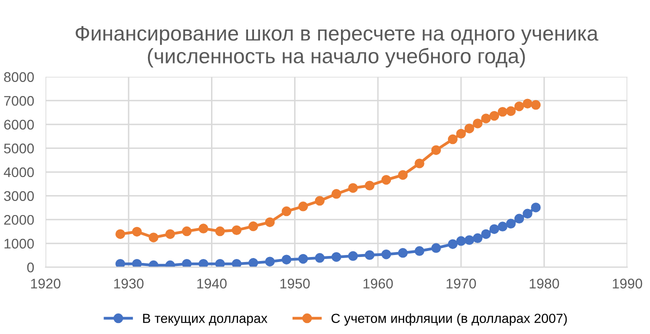 The image size is (650, 334). What do you see at coordinates (45, 283) in the screenshot?
I see `x-tick-label: 1920` at bounding box center [45, 283].